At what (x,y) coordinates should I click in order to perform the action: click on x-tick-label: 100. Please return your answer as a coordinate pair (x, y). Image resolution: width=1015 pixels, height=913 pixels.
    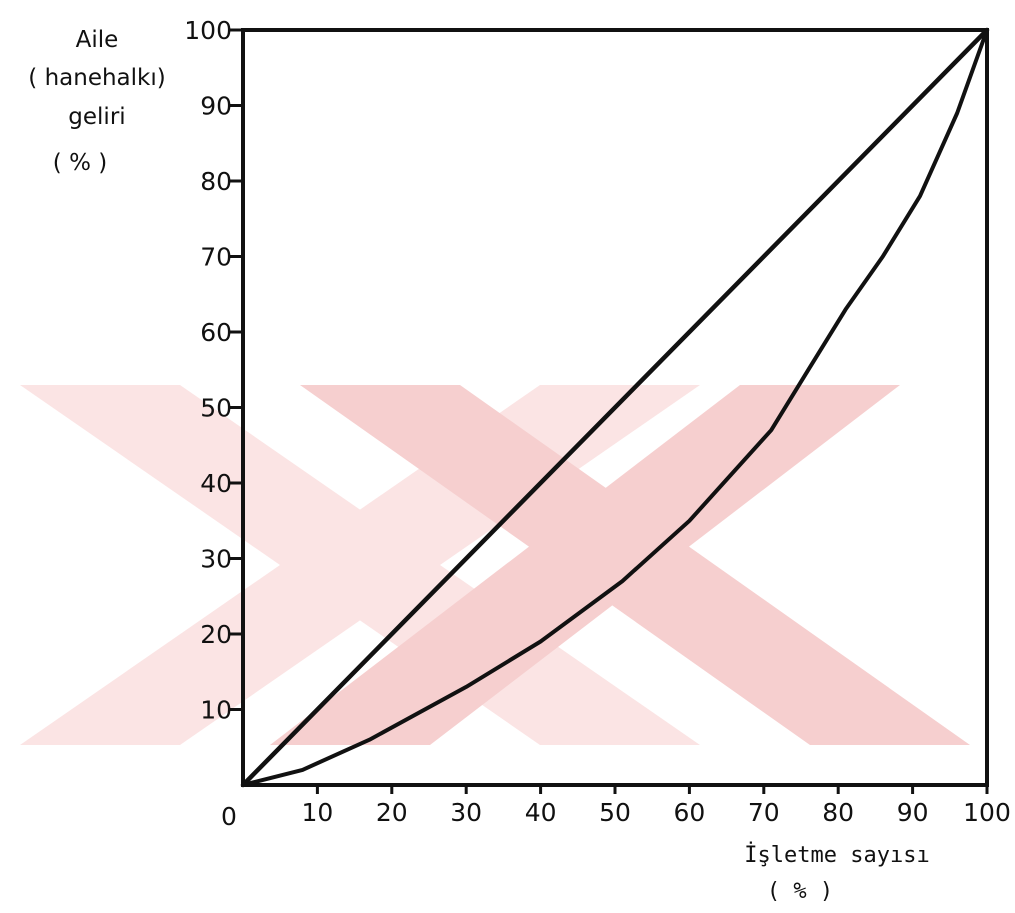
    Looking at the image, I should click on (987, 812).